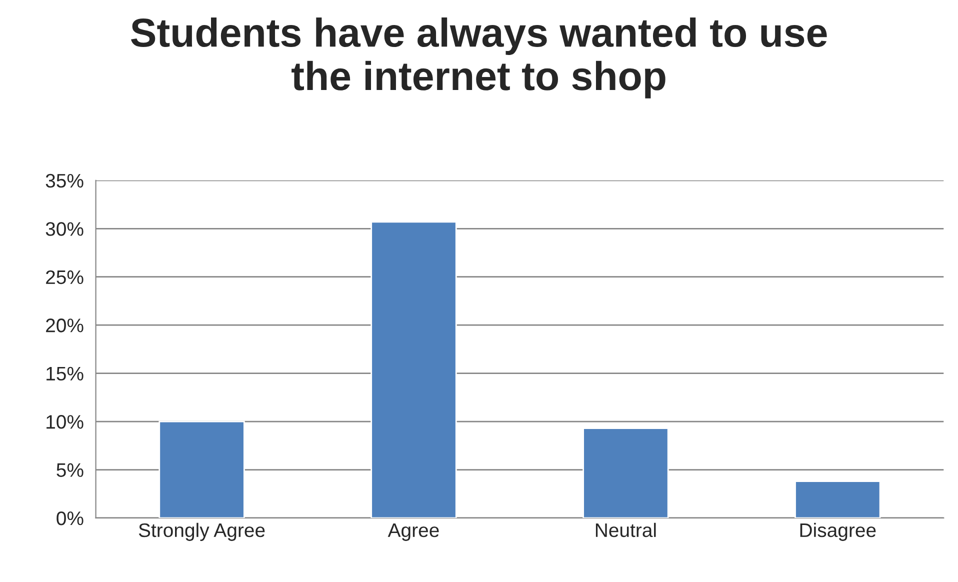 The width and height of the screenshot is (958, 582). Describe the element at coordinates (65, 373) in the screenshot. I see `y-tick-label: 15%` at that location.